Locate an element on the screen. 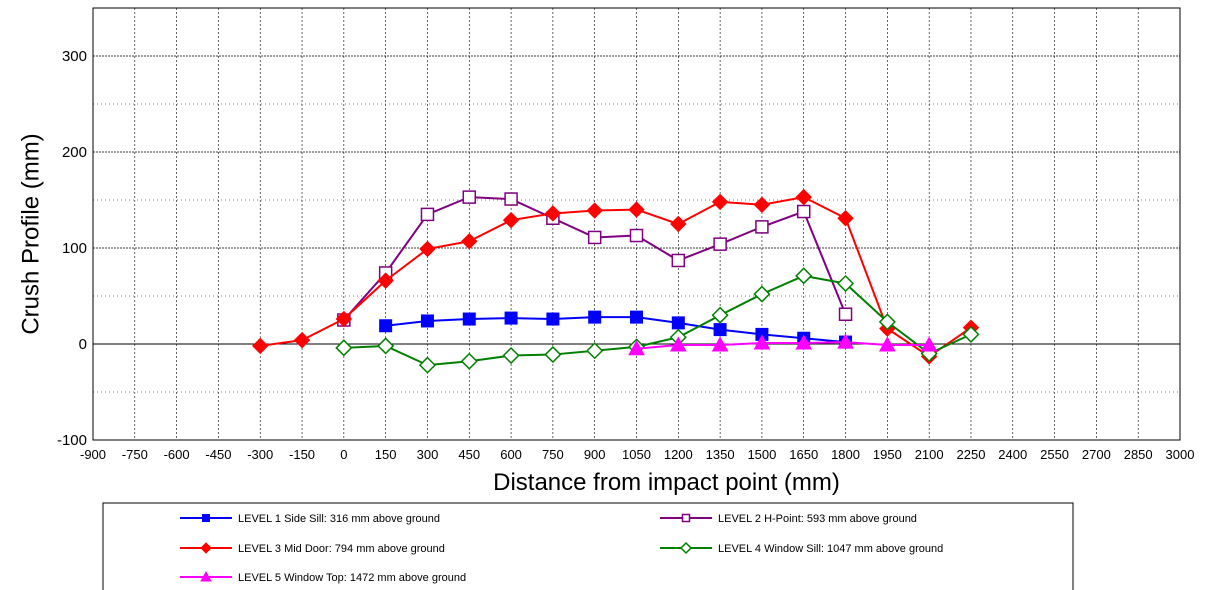 The width and height of the screenshot is (1205, 590). legend-label: LEVEL 5 Window Top: 1472 mm above ground is located at coordinates (352, 578).